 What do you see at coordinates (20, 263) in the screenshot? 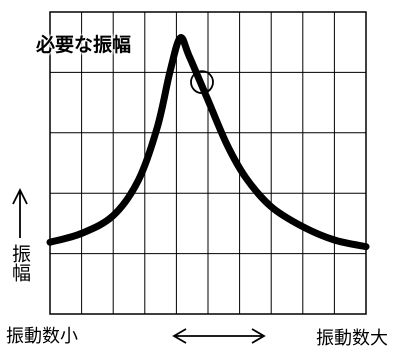
I see `y-axis-label: 振幅` at bounding box center [20, 263].